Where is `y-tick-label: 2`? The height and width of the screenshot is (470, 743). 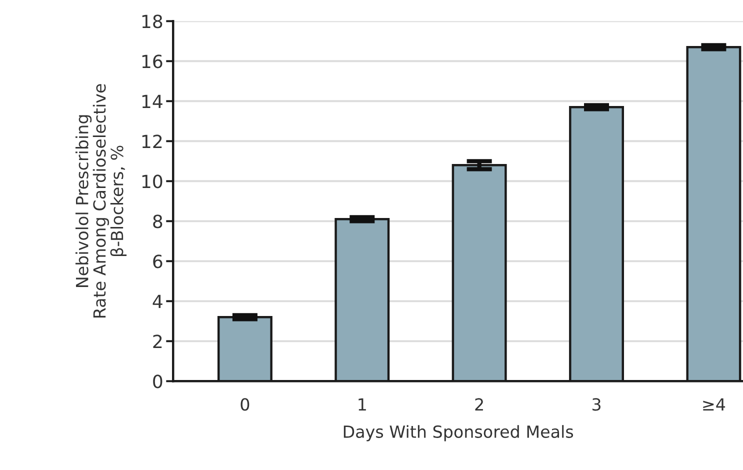
y-tick-label: 2 is located at coordinates (157, 341).